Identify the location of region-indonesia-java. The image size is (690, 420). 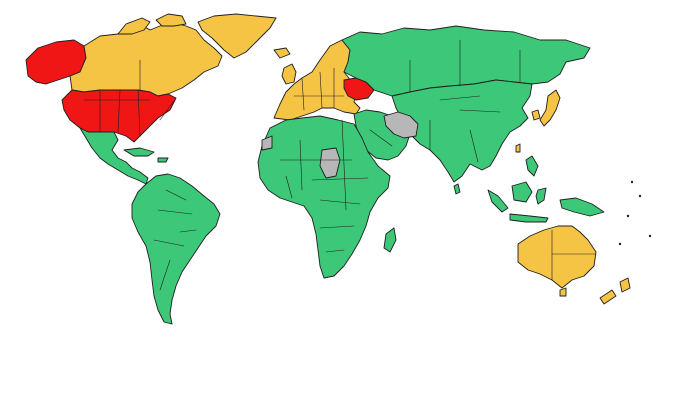
(529, 218).